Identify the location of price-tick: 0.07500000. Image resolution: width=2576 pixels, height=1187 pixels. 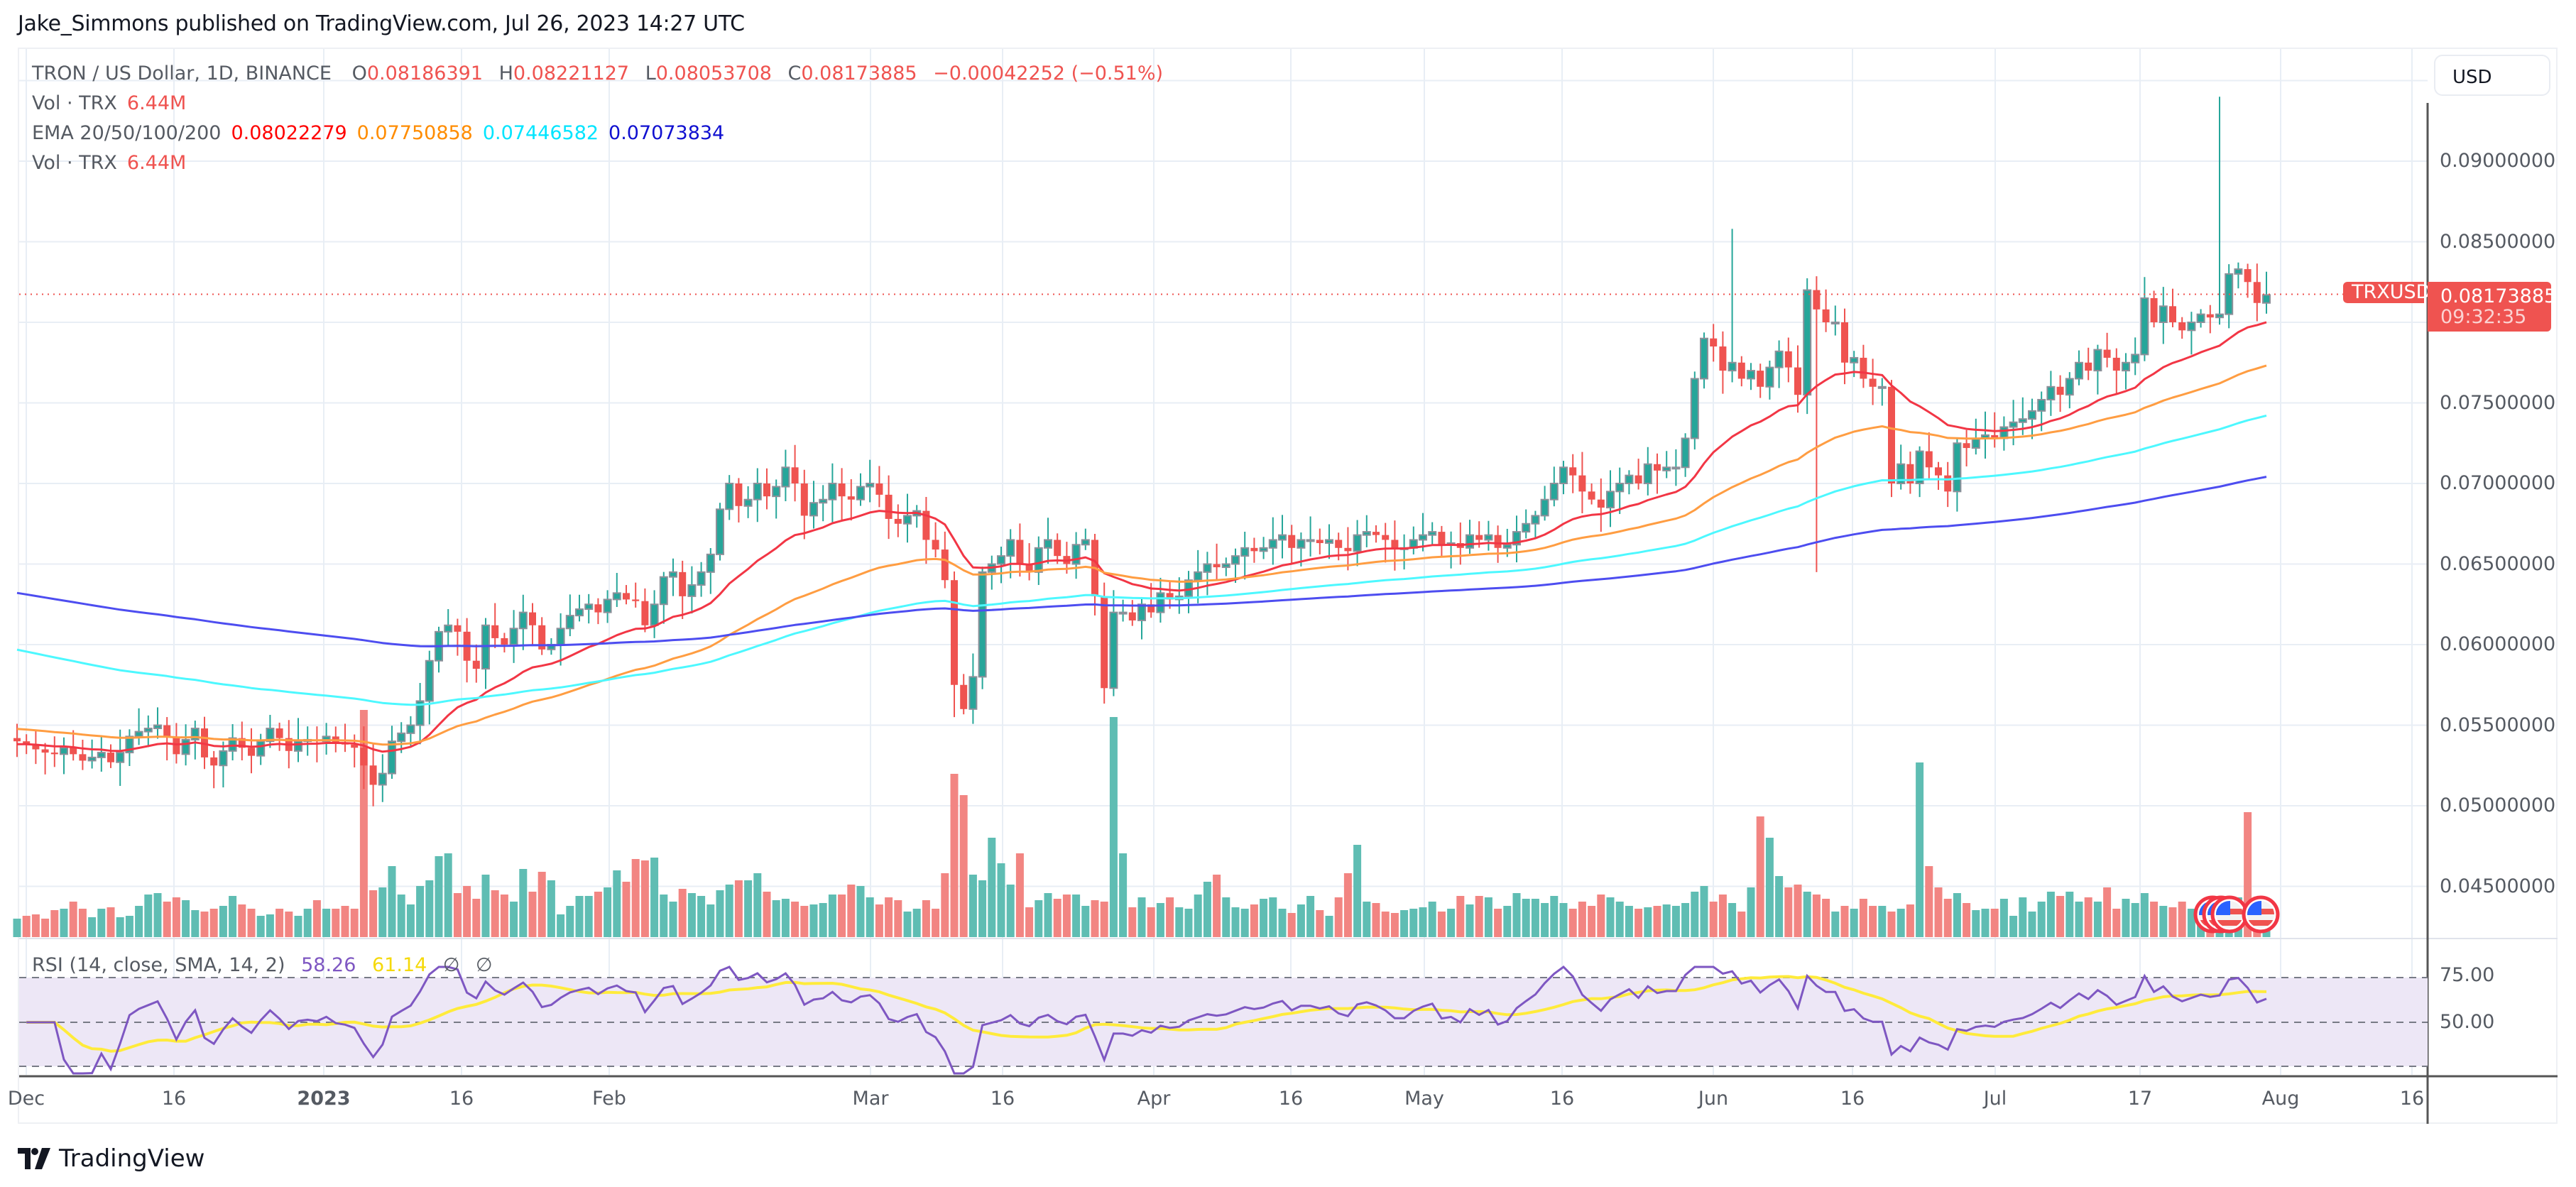
(2498, 402).